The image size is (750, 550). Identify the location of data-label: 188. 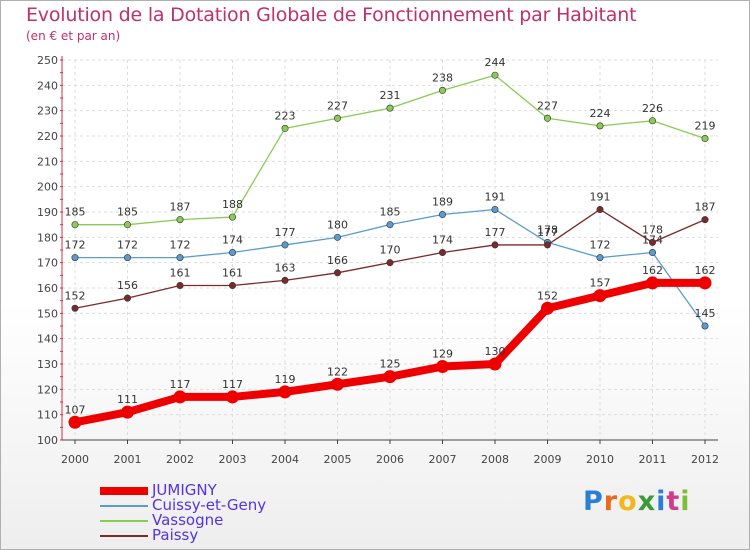
(232, 204).